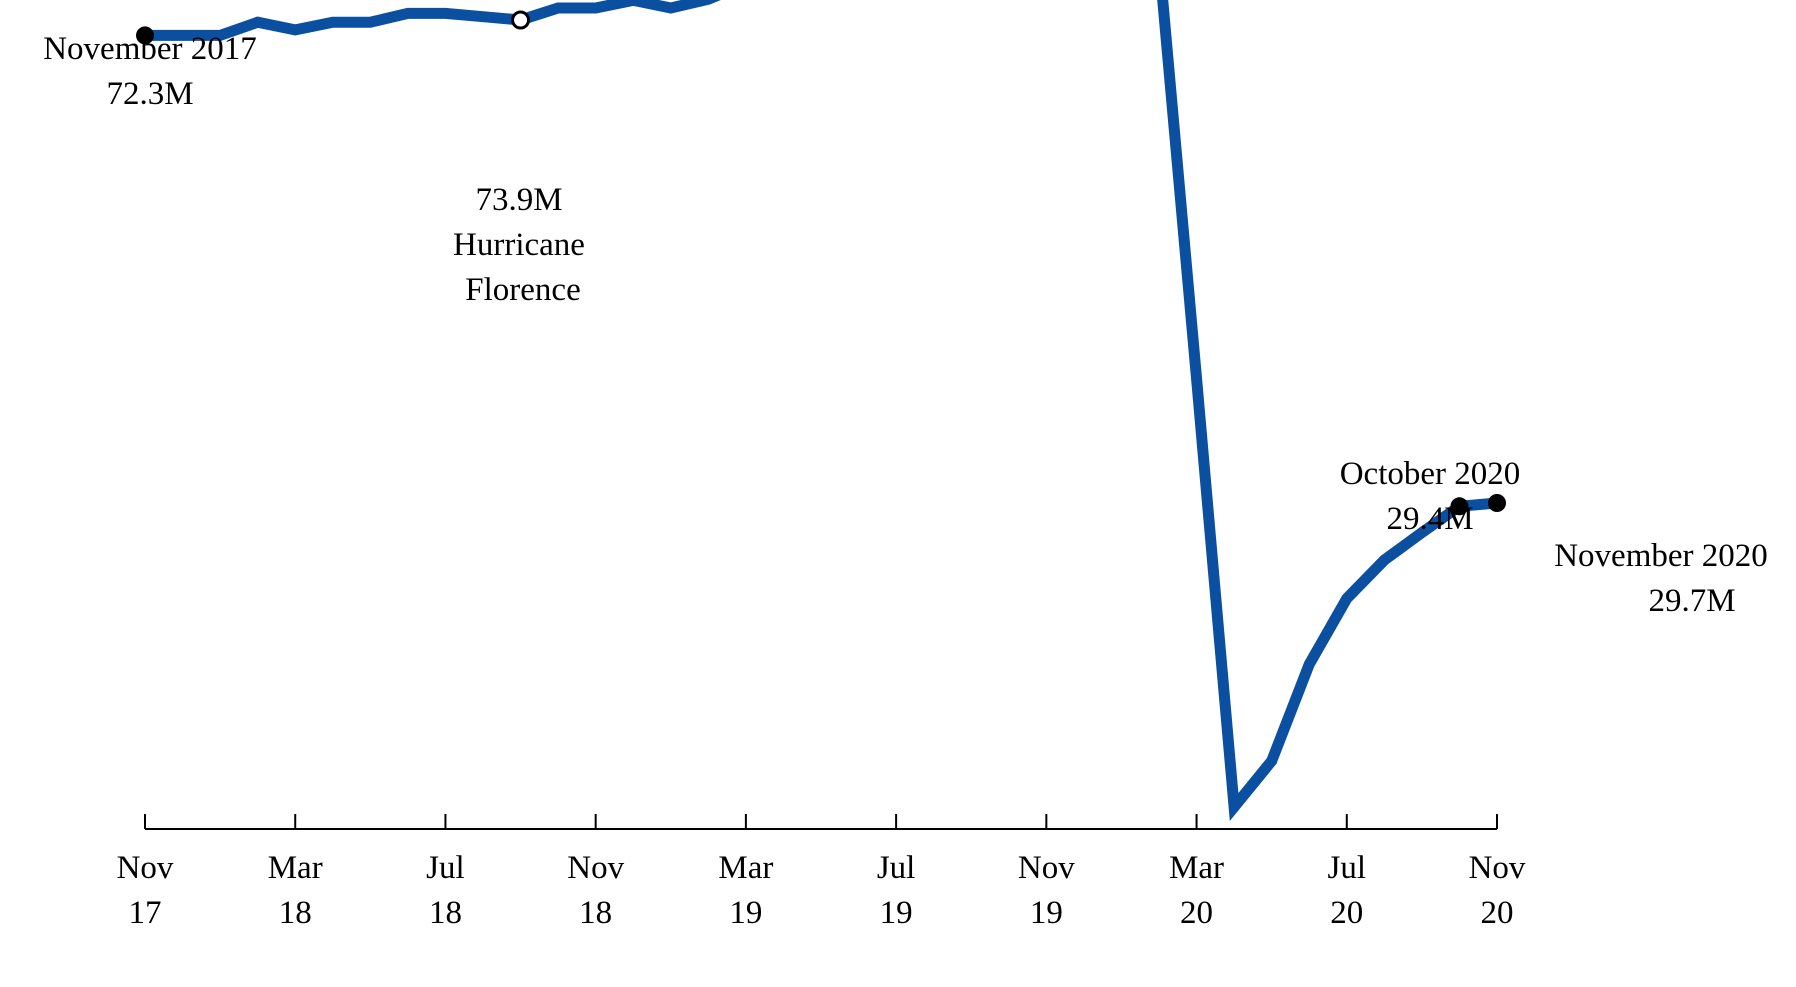 The image size is (1796, 987). What do you see at coordinates (145, 913) in the screenshot?
I see `x-tick-label-year: 17` at bounding box center [145, 913].